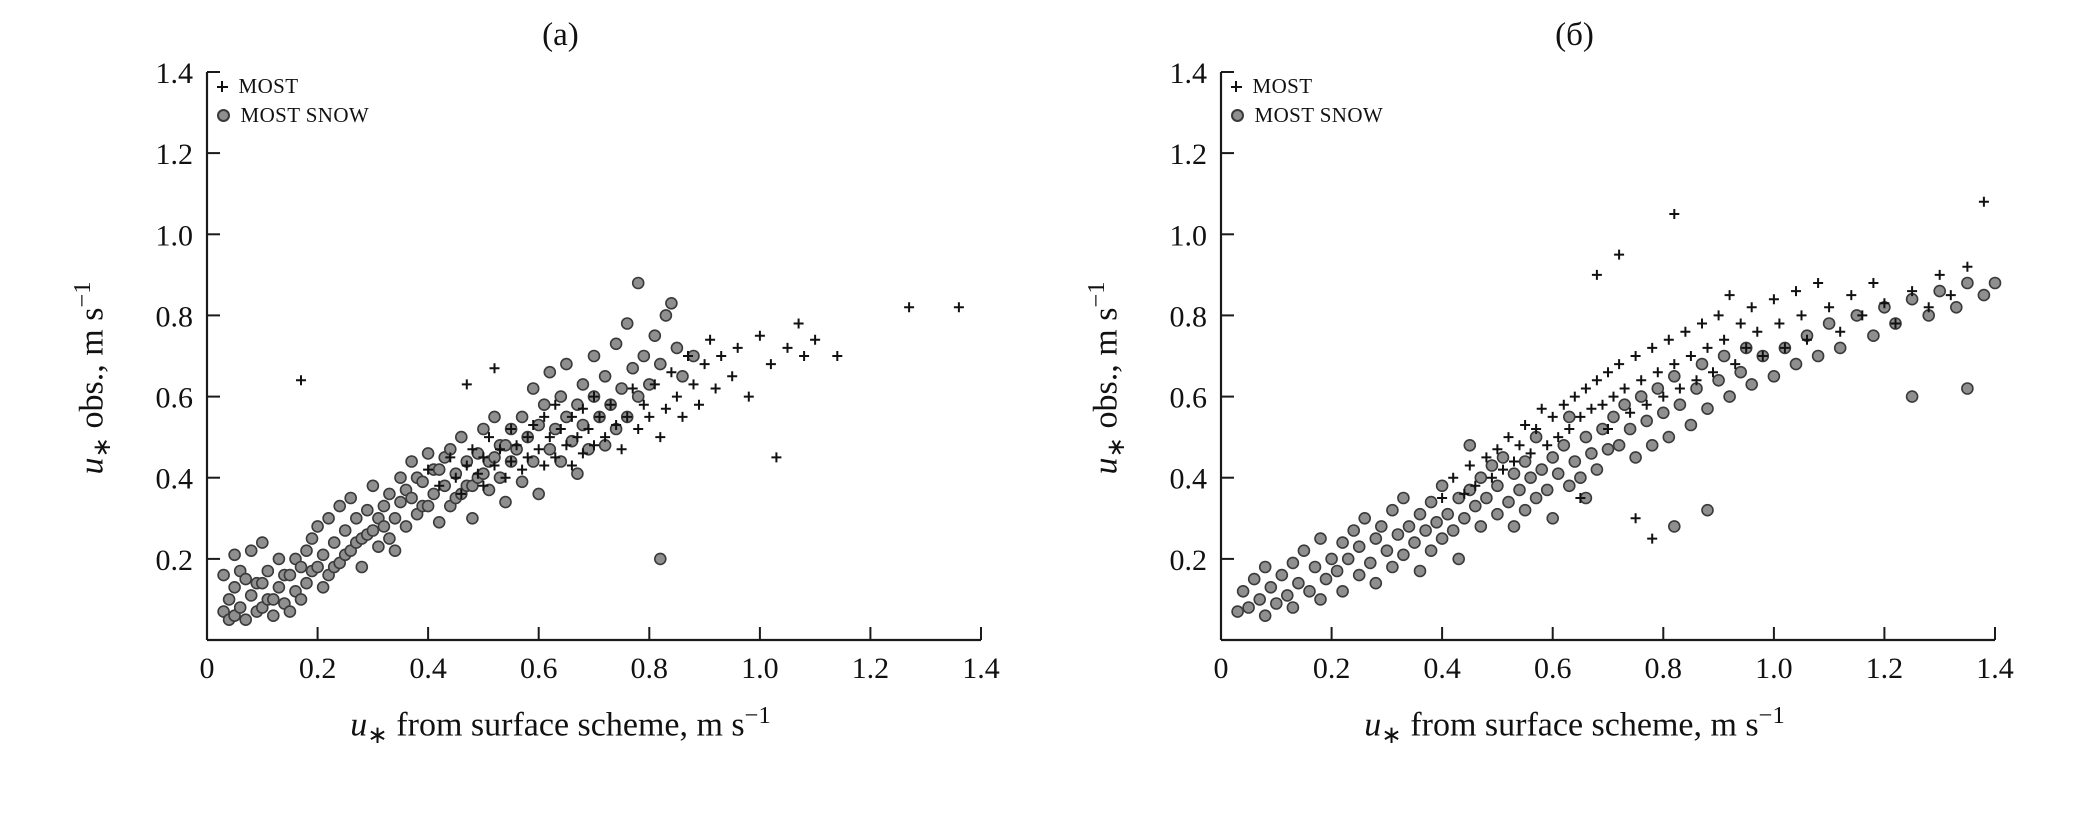 The height and width of the screenshot is (815, 2079). I want to click on panel-b-y-axis-label: u∗ obs., m s−1, so click(1107, 378).